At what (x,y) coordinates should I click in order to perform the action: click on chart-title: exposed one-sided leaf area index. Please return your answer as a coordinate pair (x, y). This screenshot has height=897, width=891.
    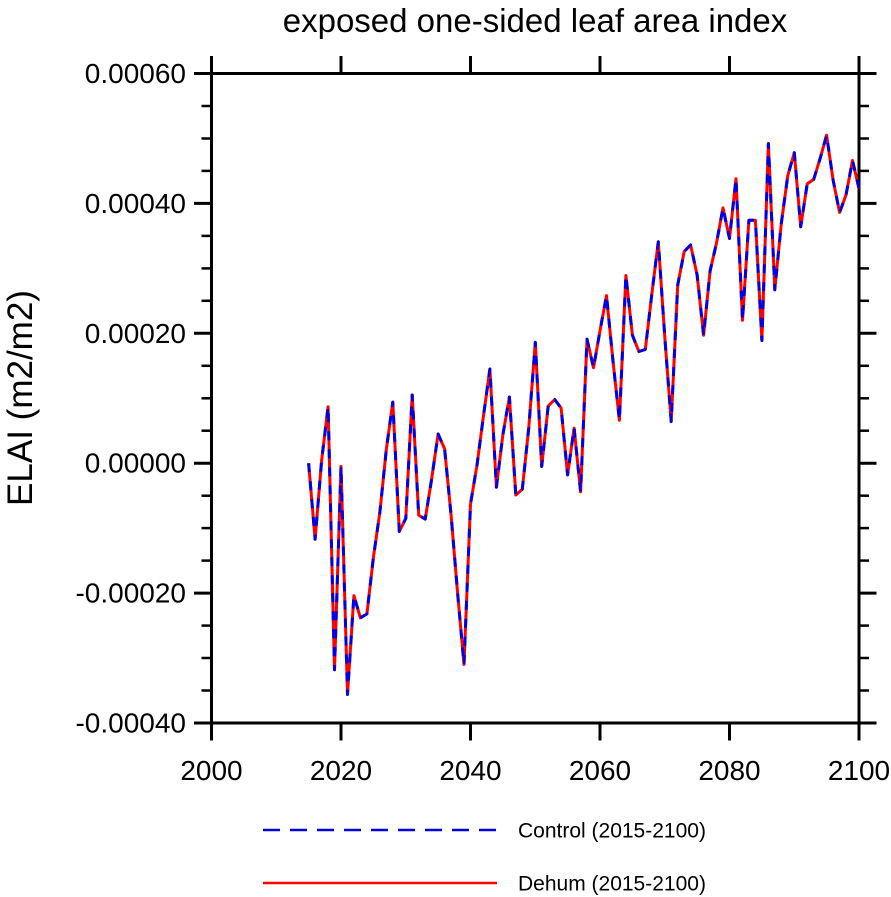
    Looking at the image, I should click on (535, 20).